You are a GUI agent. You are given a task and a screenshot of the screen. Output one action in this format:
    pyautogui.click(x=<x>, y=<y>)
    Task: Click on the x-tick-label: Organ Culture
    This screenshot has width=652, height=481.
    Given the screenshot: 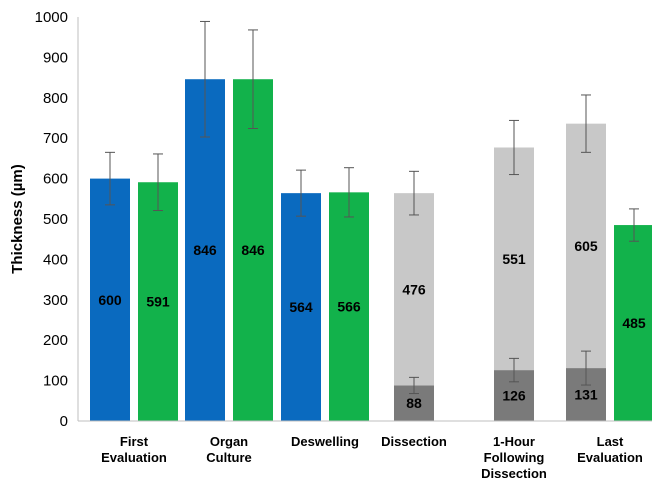 What is the action you would take?
    pyautogui.click(x=229, y=449)
    